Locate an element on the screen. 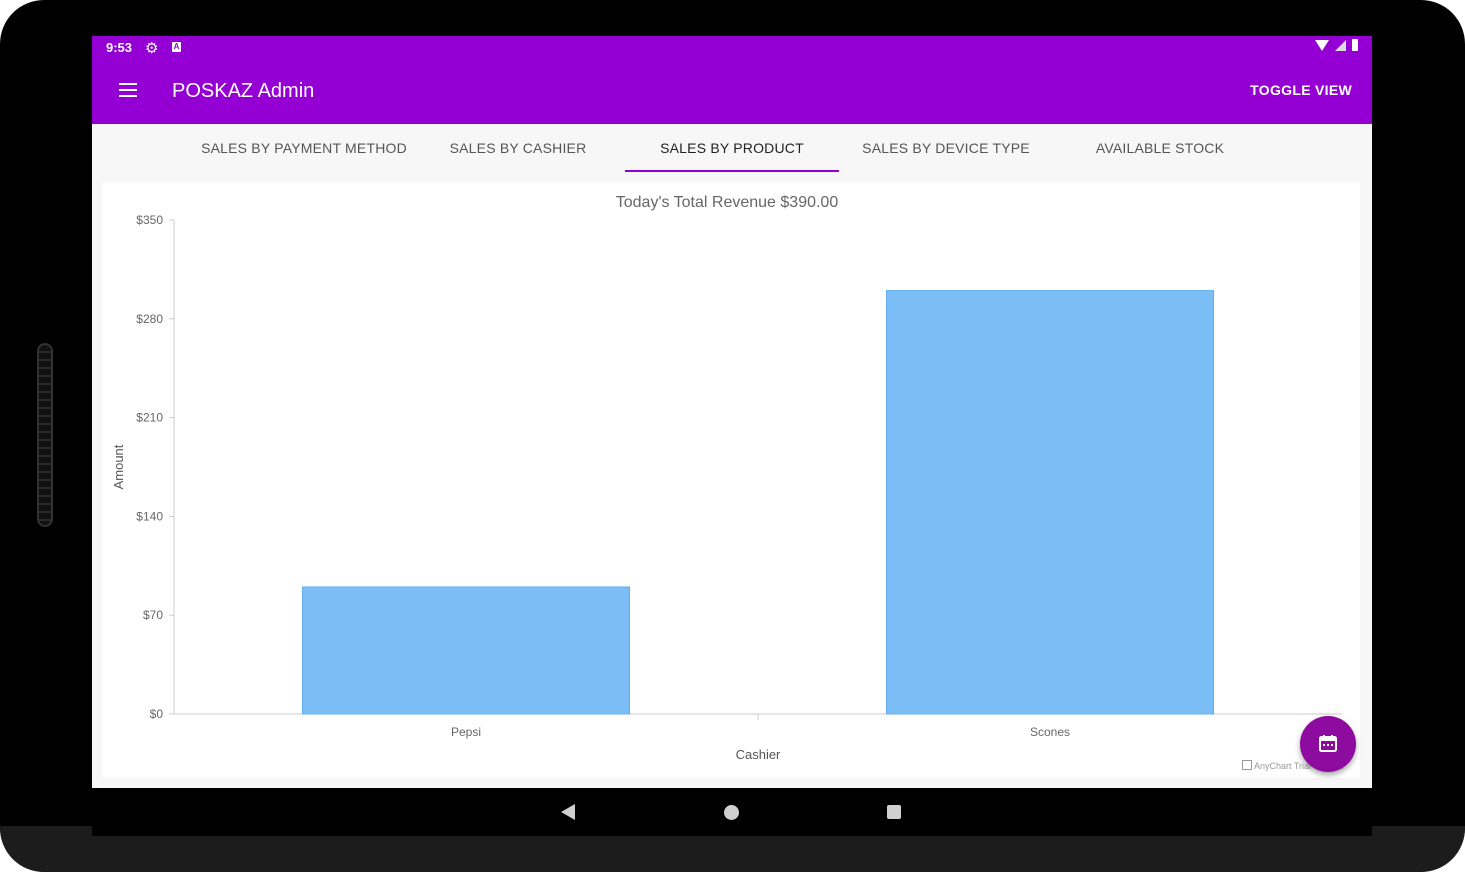  app-bar: POSKAZ Admin TOGGLE VIEW is located at coordinates (732, 92).